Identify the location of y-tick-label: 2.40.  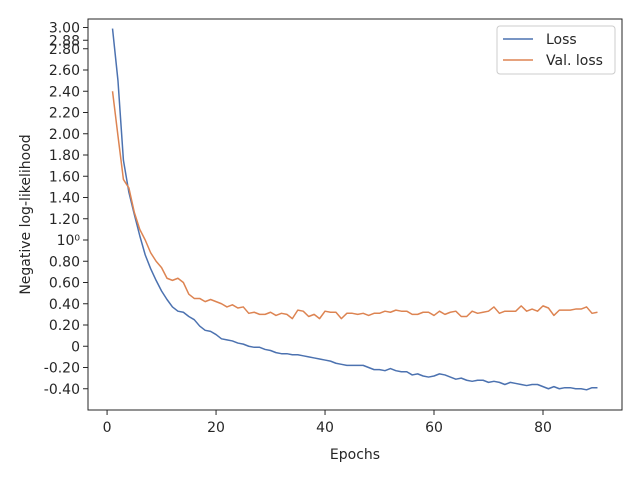
(64, 92).